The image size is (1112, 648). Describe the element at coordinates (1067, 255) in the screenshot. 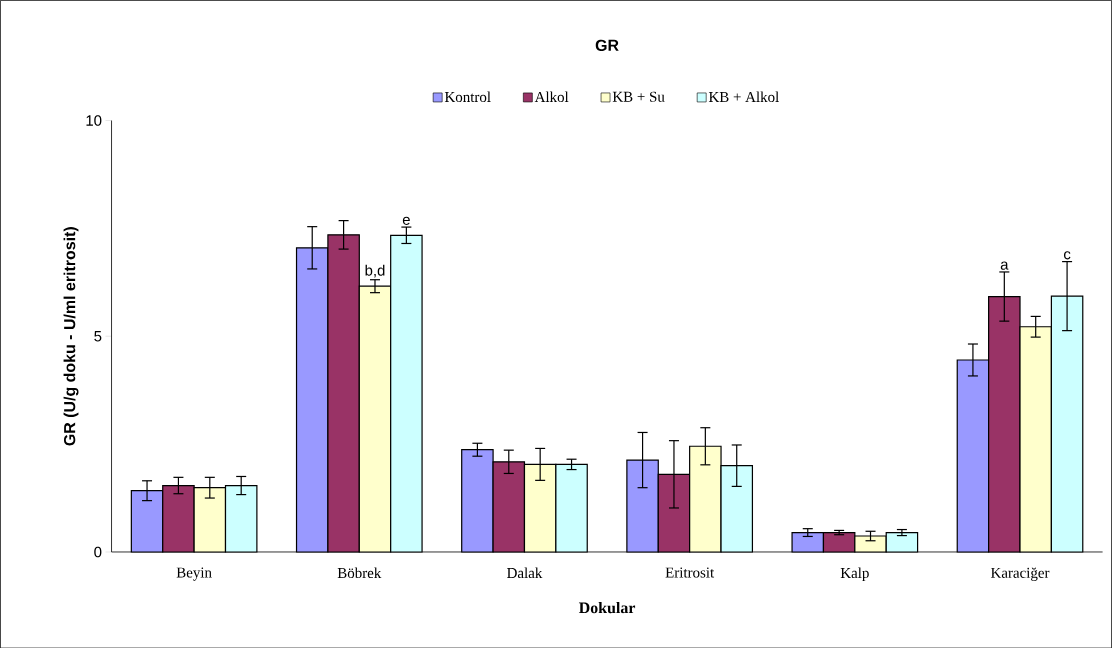

I see `annotation: c` at that location.